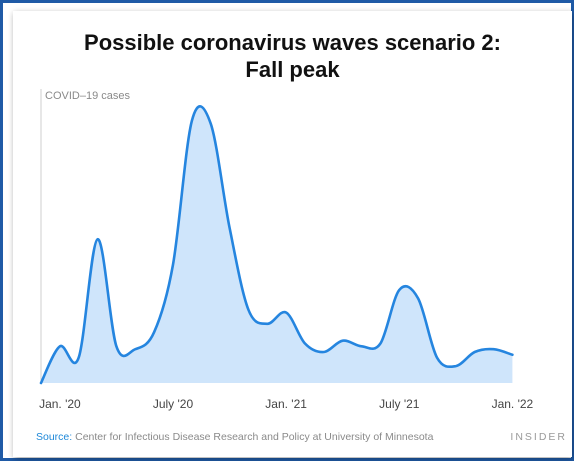  I want to click on chart-title-line-2: Fall peak, so click(292, 69).